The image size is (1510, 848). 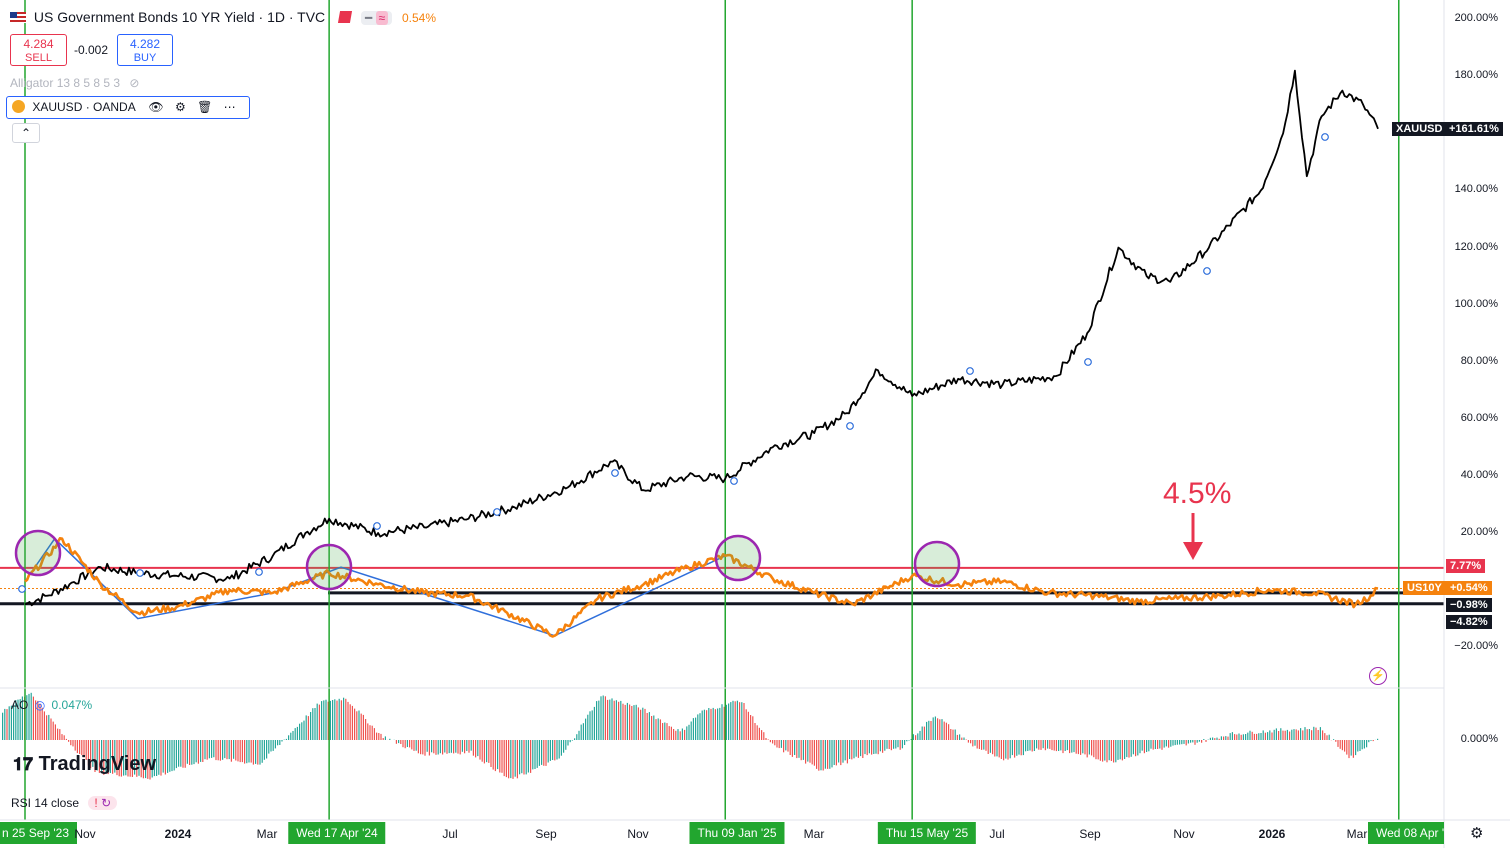 What do you see at coordinates (1088, 362) in the screenshot?
I see `event-marker` at bounding box center [1088, 362].